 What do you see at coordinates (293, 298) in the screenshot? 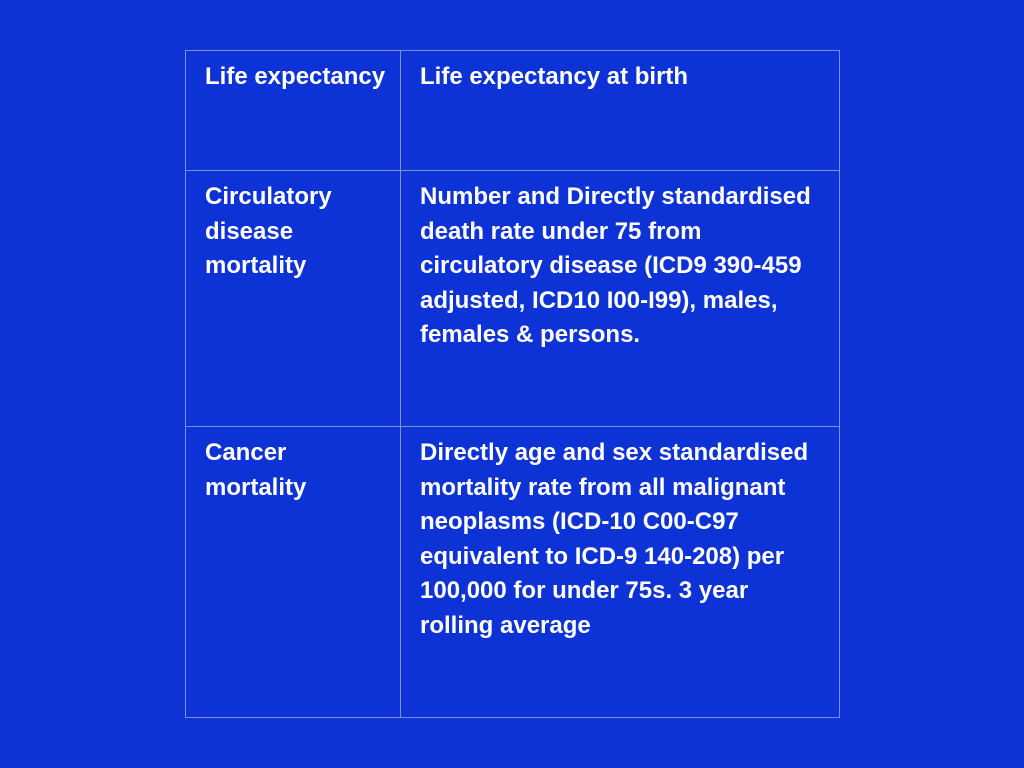
I see `indicator-name-cell: Circulatory disease mortality` at bounding box center [293, 298].